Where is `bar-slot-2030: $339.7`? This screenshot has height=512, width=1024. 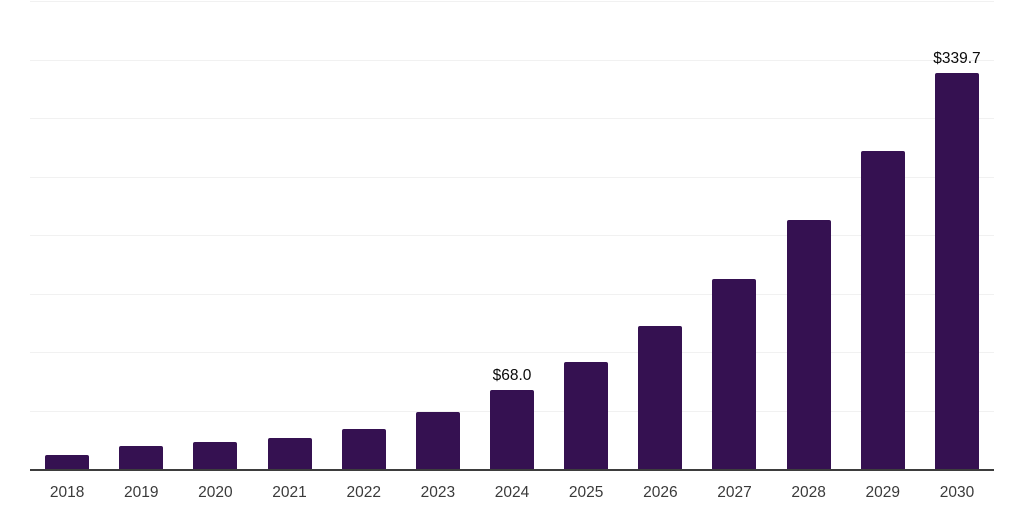
bar-slot-2030: $339.7 is located at coordinates (957, 236).